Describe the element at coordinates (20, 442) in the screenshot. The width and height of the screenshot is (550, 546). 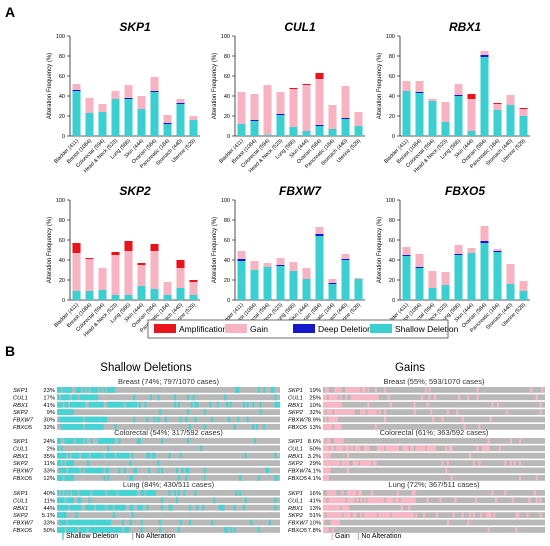
I see `shallow-gene-label: SKP1` at that location.